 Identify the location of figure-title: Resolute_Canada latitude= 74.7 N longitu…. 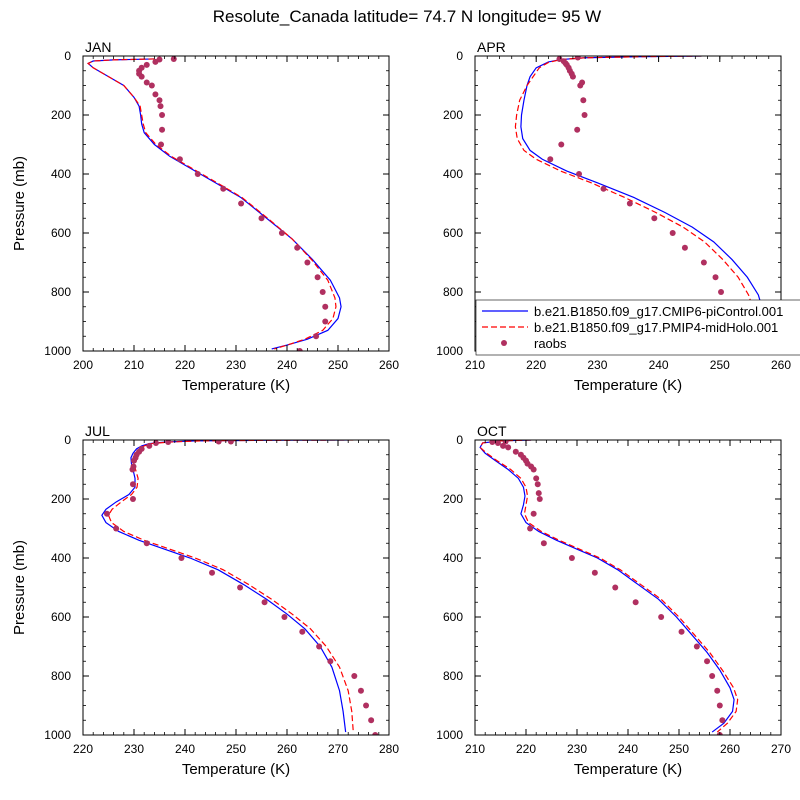
(407, 16).